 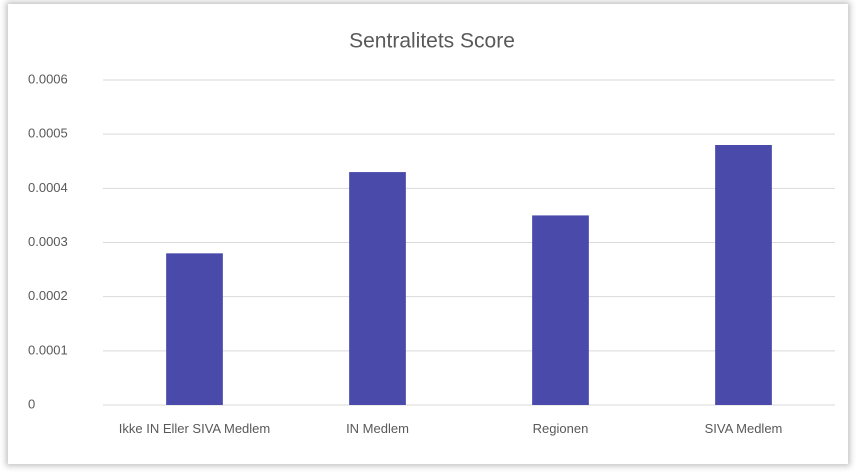 I want to click on y-tick-label: 0.0006, so click(x=48, y=78).